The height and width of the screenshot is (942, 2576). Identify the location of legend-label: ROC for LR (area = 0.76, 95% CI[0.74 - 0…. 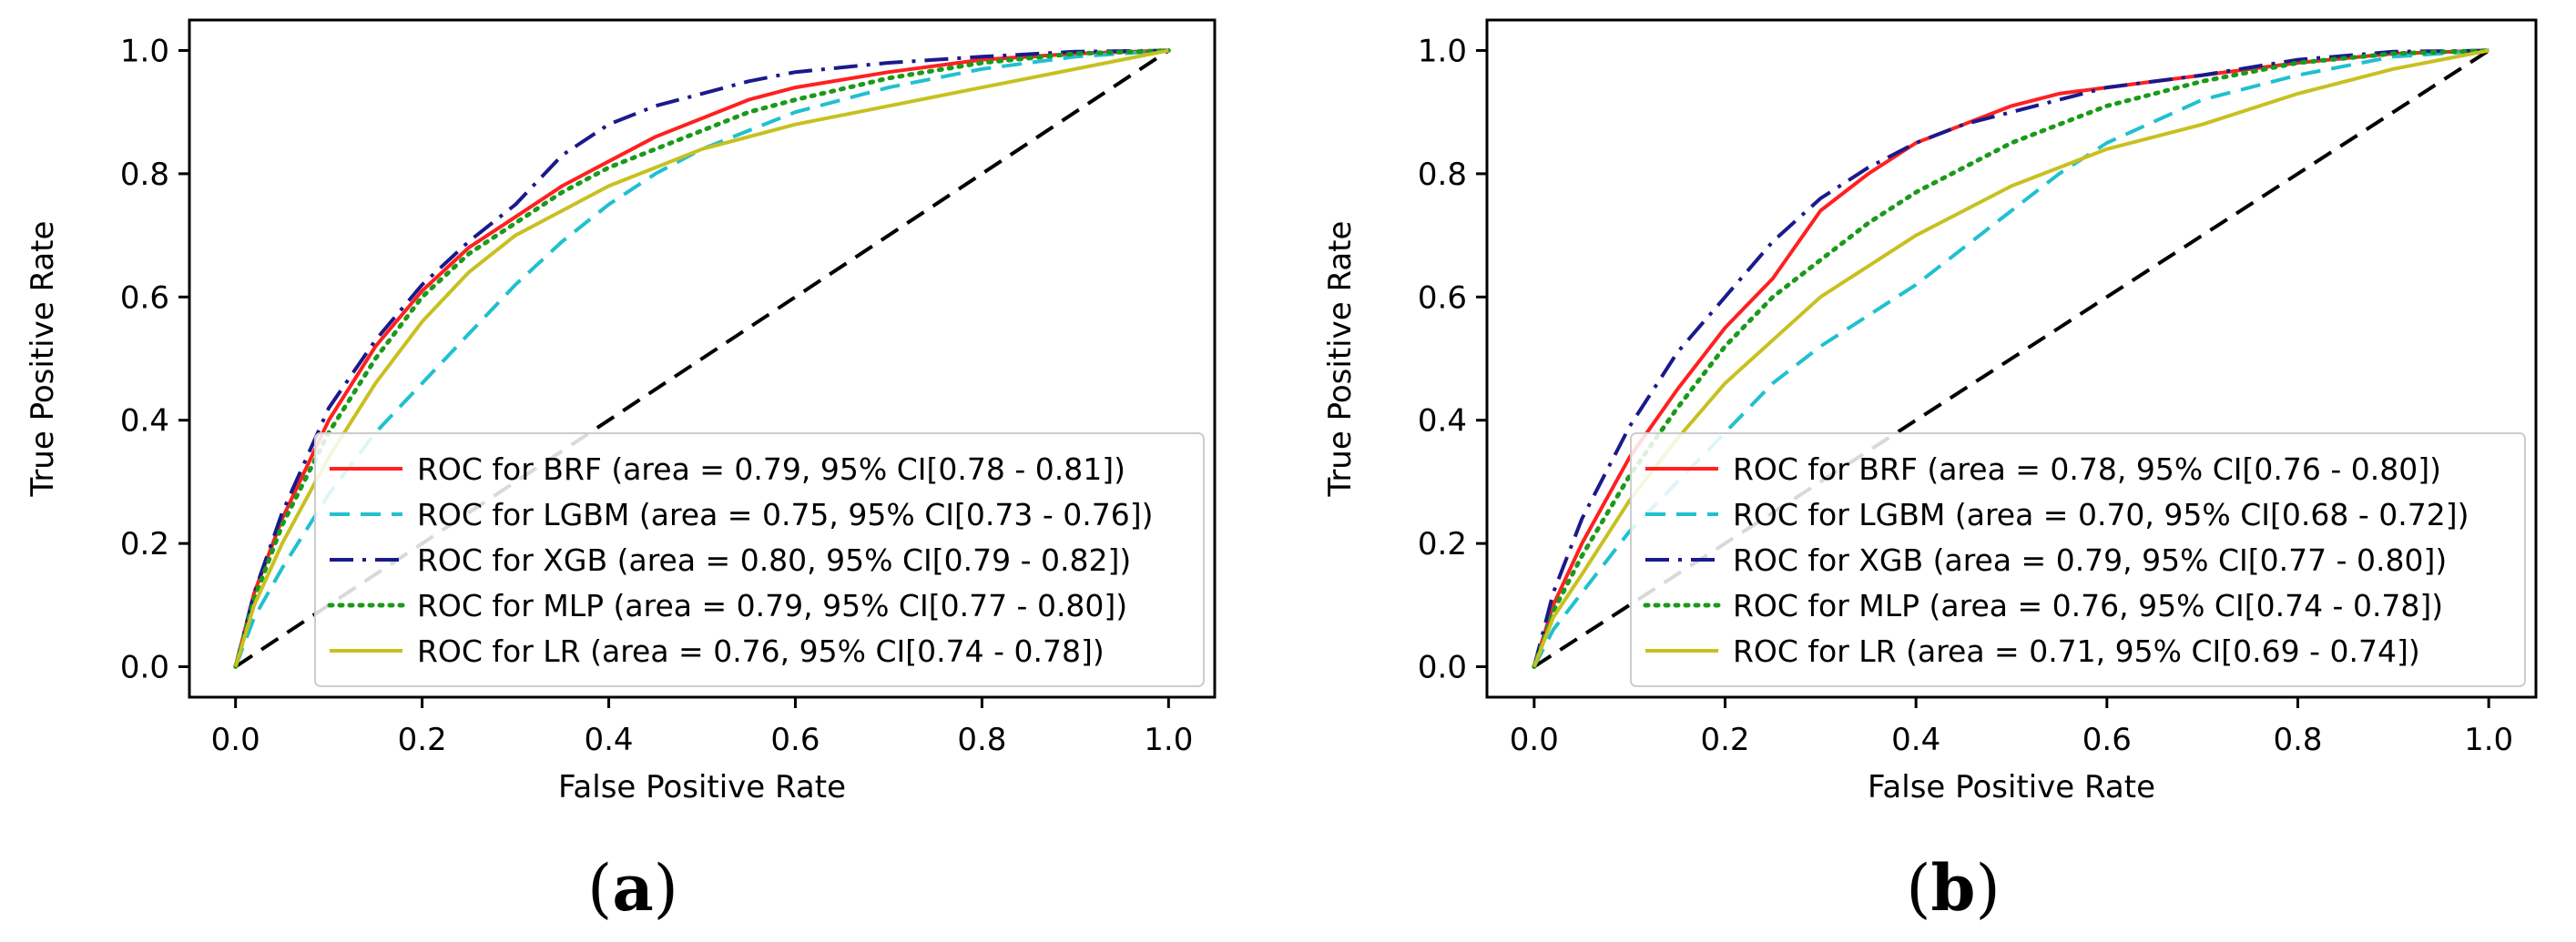
(761, 651).